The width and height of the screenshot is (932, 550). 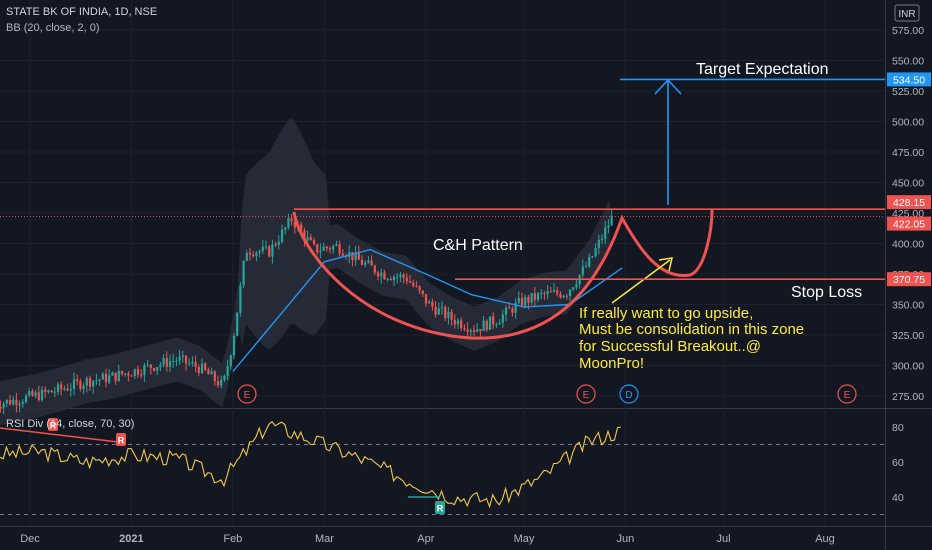 I want to click on price-markers: 534.50 428.15 422.05 370.75, so click(x=909, y=179).